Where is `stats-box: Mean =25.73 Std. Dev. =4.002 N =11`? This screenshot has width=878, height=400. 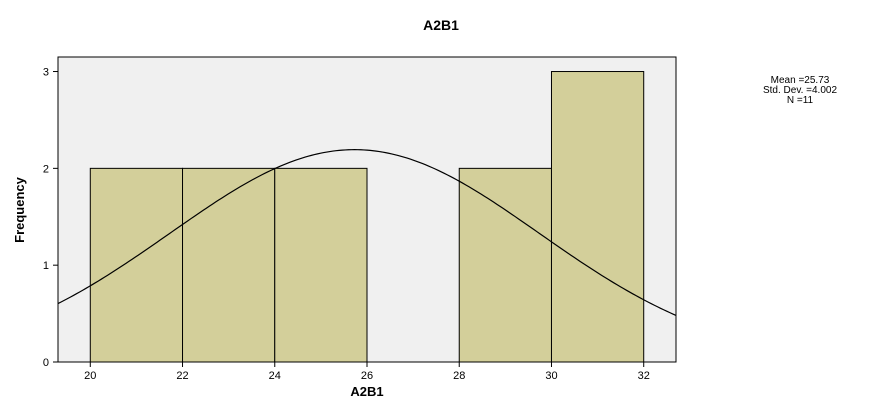
stats-box: Mean =25.73 Std. Dev. =4.002 N =11 is located at coordinates (800, 90).